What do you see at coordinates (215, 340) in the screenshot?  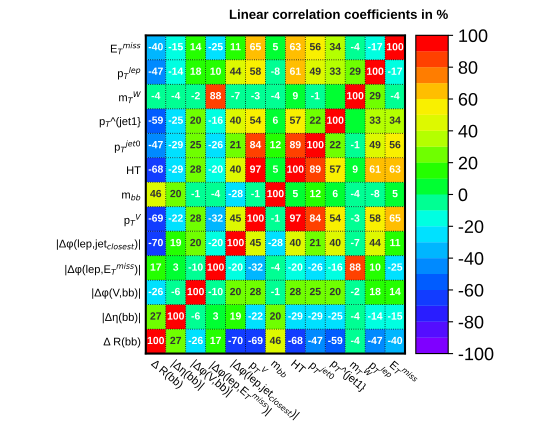 I see `data-label: 17` at bounding box center [215, 340].